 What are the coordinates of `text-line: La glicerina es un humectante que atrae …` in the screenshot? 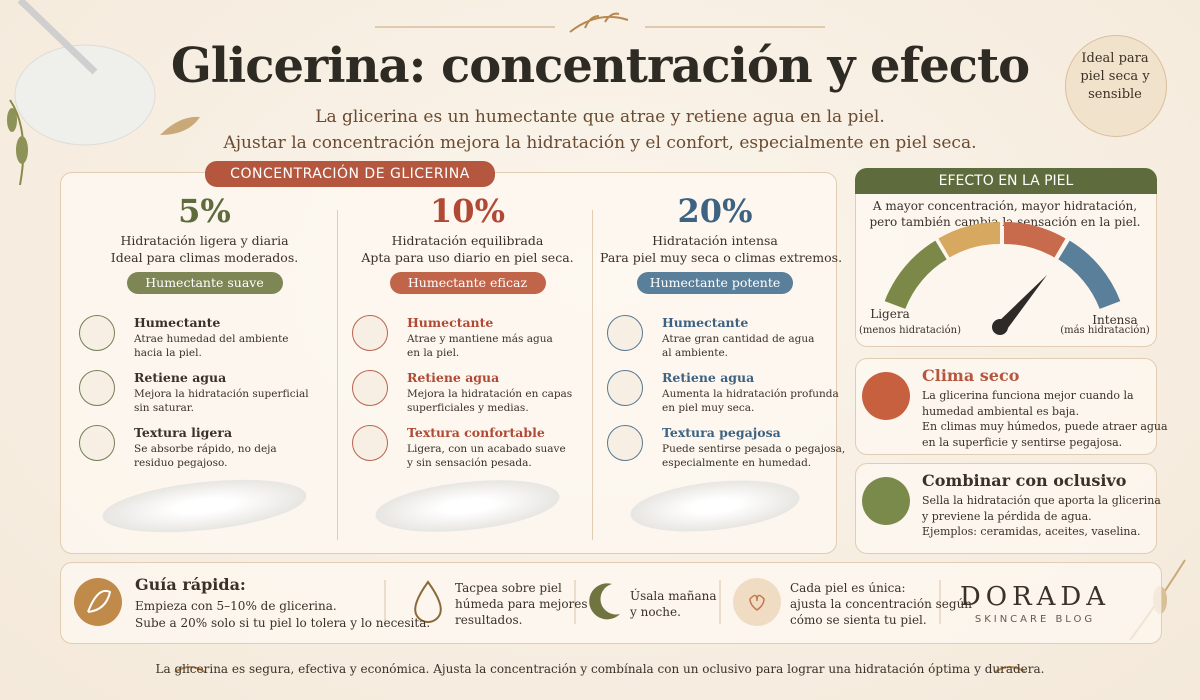 It's located at (600, 117).